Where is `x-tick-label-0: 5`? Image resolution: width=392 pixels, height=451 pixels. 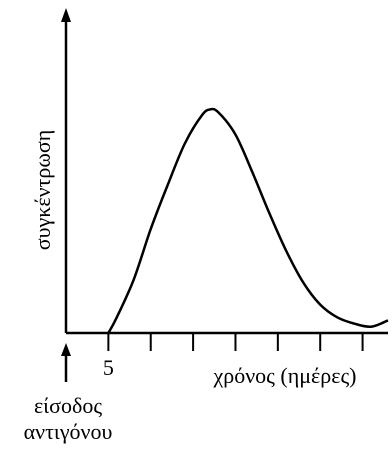 x-tick-label-0: 5 is located at coordinates (108, 367).